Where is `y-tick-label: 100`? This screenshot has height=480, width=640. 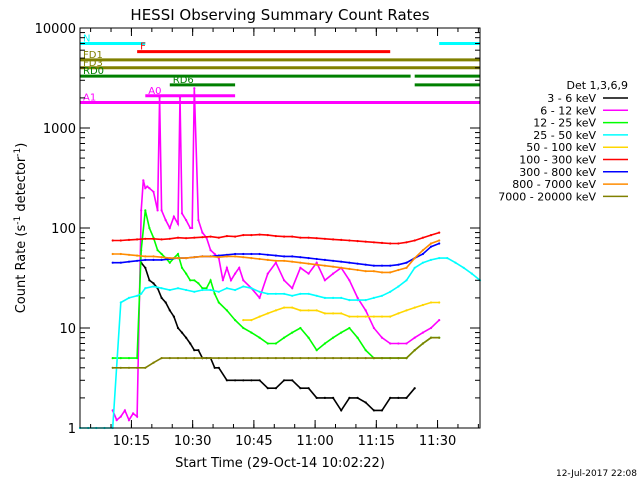 y-tick-label: 100 is located at coordinates (63, 229).